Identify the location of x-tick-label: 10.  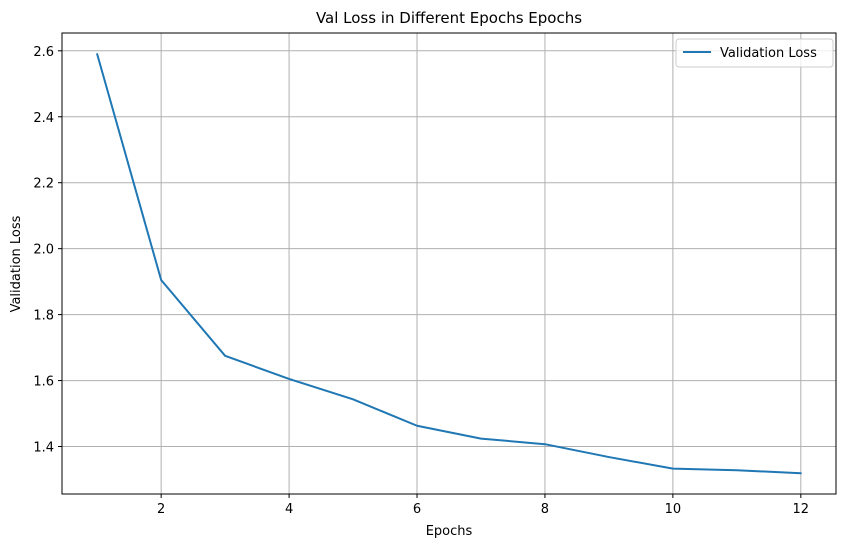
(673, 509).